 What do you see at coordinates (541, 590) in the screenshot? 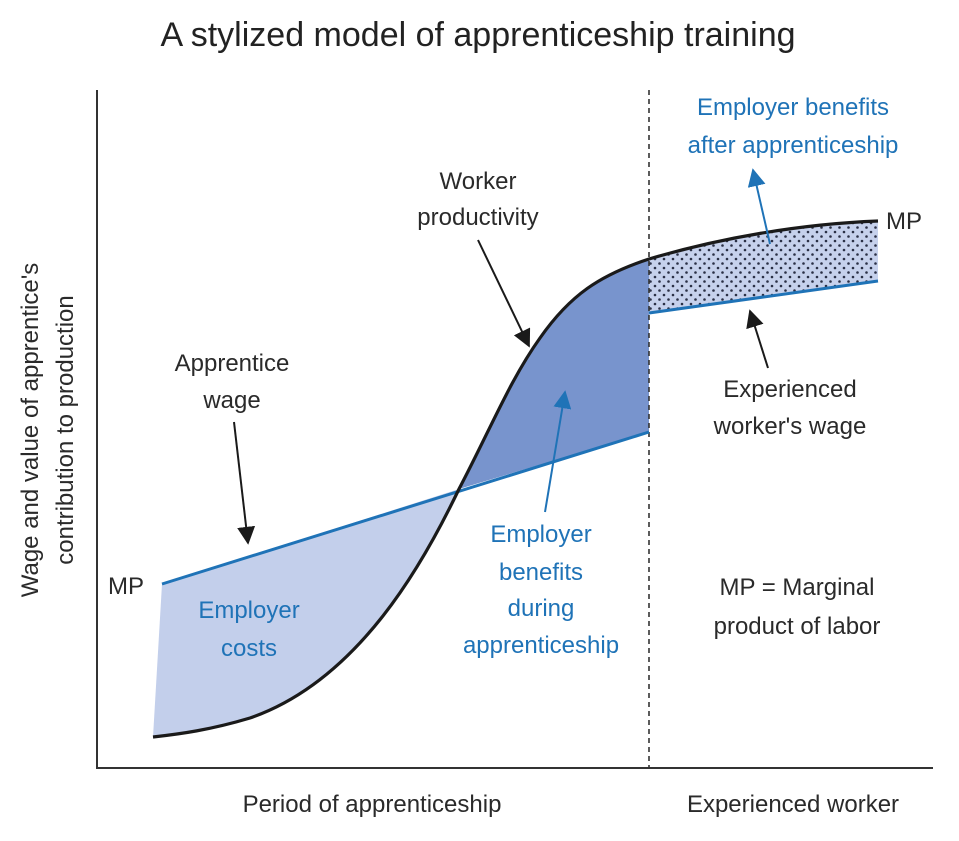
I see `employer-benefits-during-label: Employer benefits during apprenticeship` at bounding box center [541, 590].